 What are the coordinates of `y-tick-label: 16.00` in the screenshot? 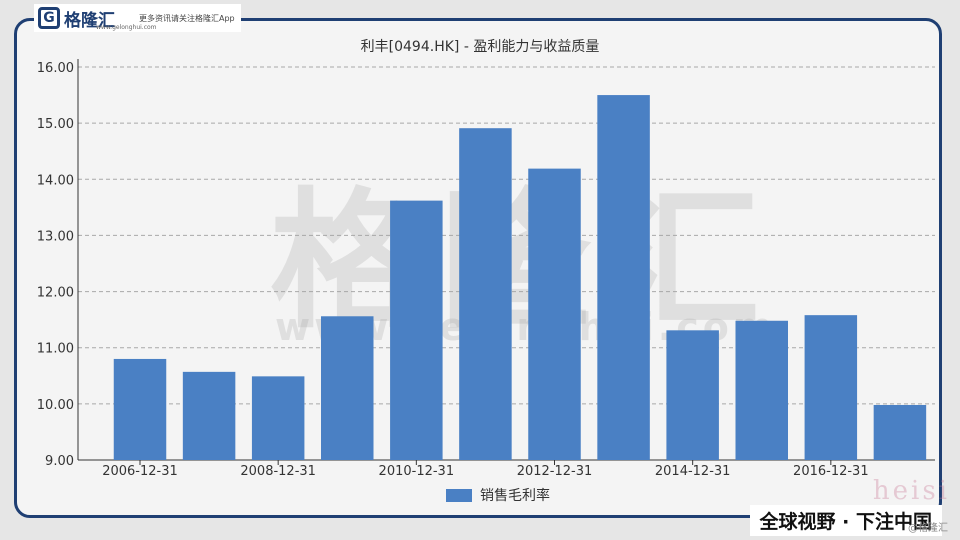 It's located at (55, 68).